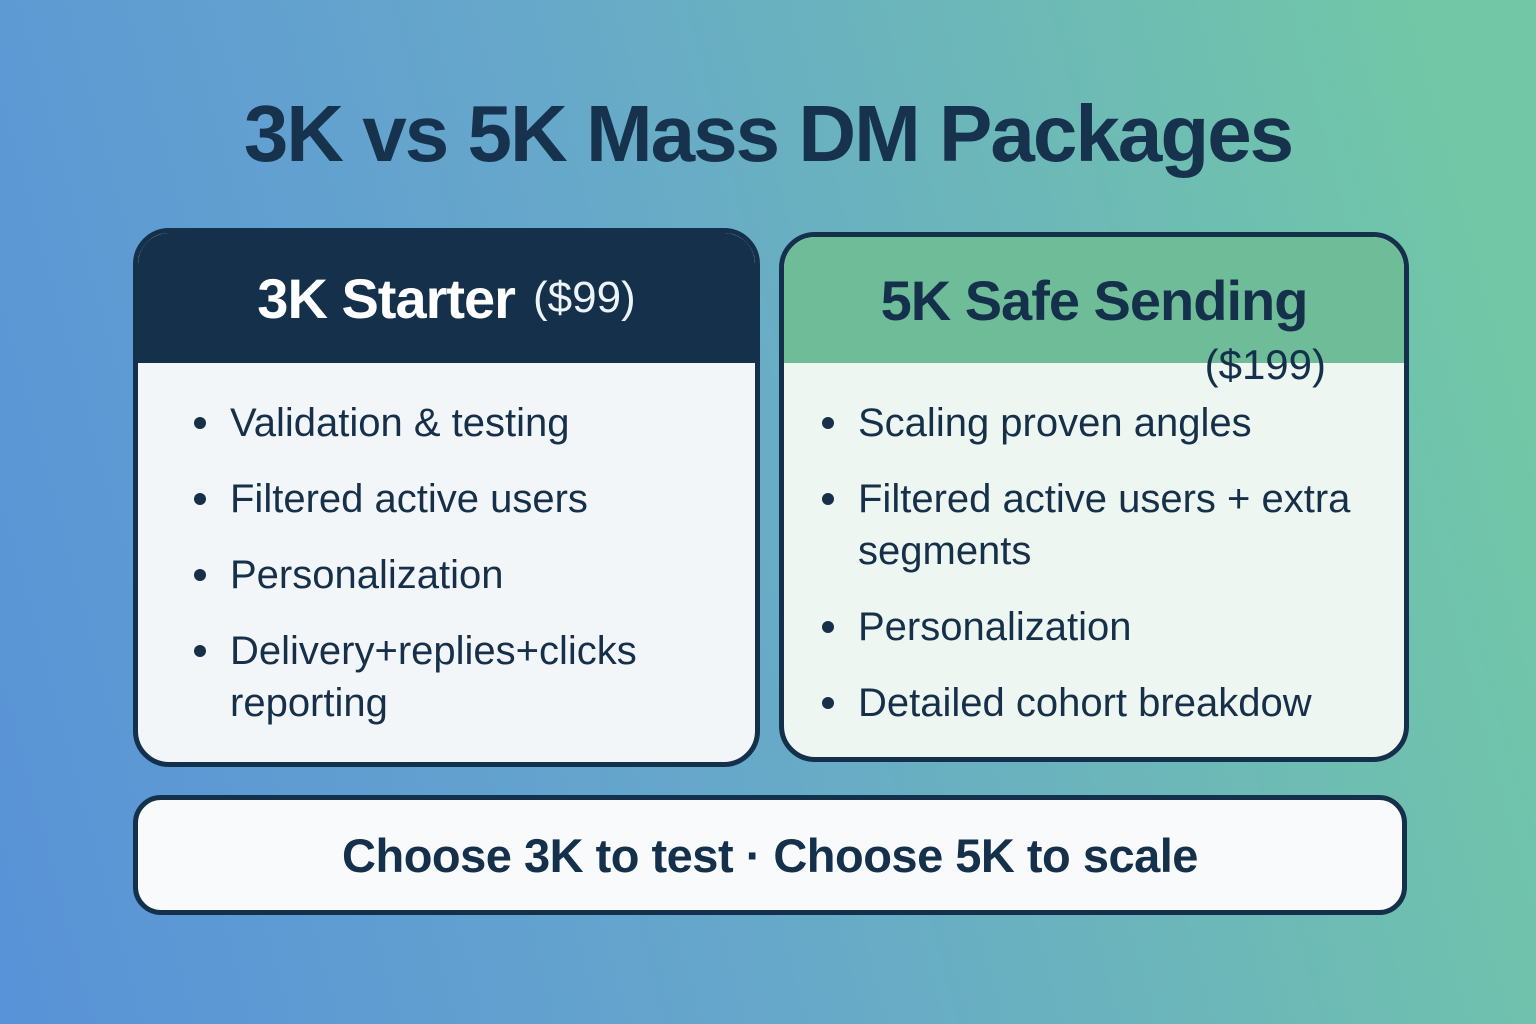  Describe the element at coordinates (1265, 364) in the screenshot. I see `card-5k-price: ($199)` at that location.